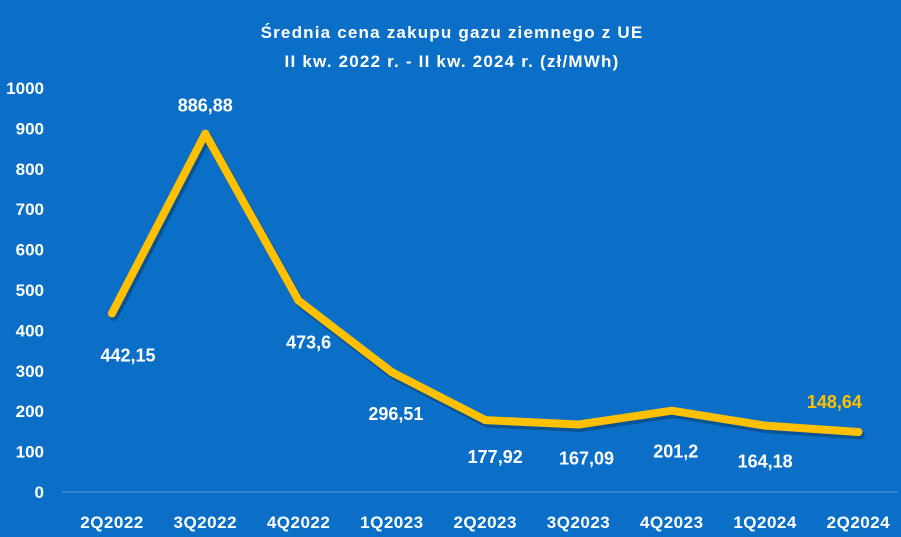  I want to click on y-tick-label: 1000, so click(25, 88).